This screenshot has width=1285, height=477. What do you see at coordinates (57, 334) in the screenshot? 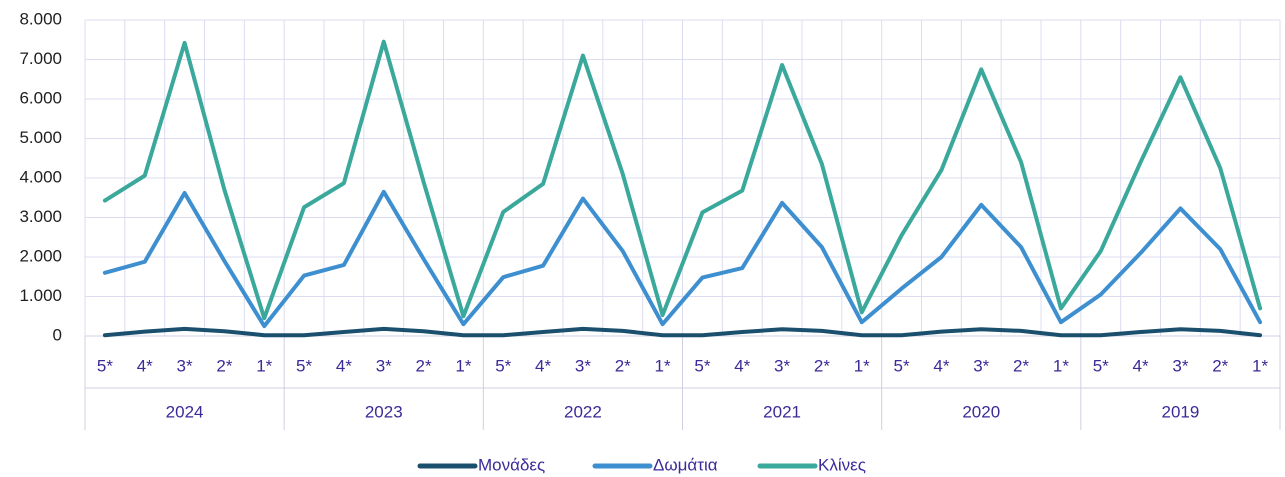
I see `y-tick-label: 0` at bounding box center [57, 334].